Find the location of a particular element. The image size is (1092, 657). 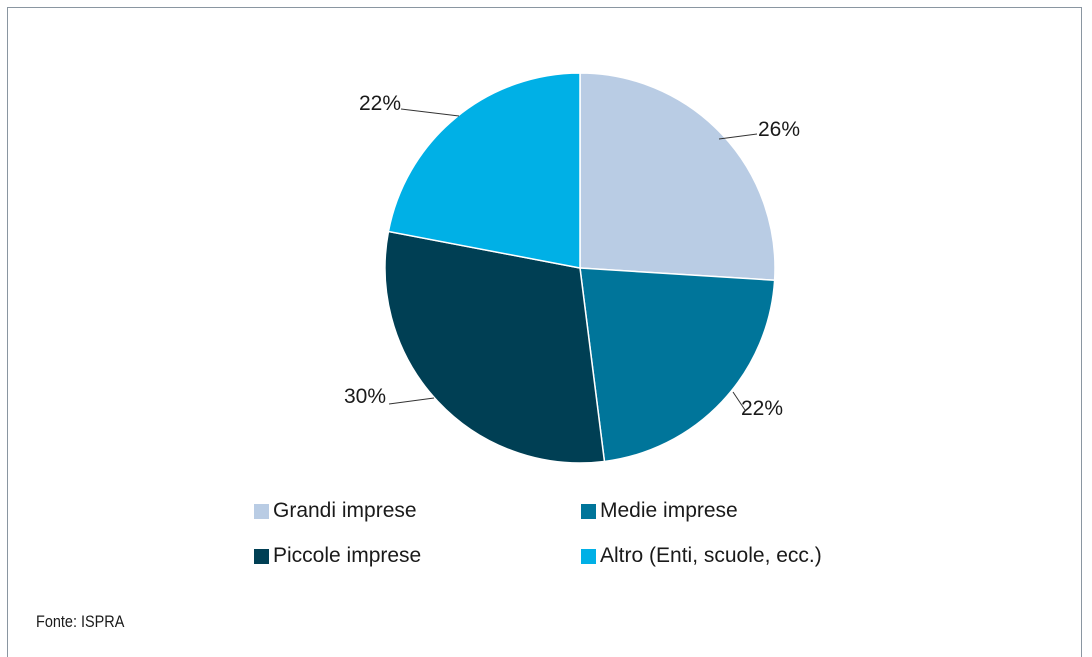

legend-swatch-medie-imprese is located at coordinates (588, 511).